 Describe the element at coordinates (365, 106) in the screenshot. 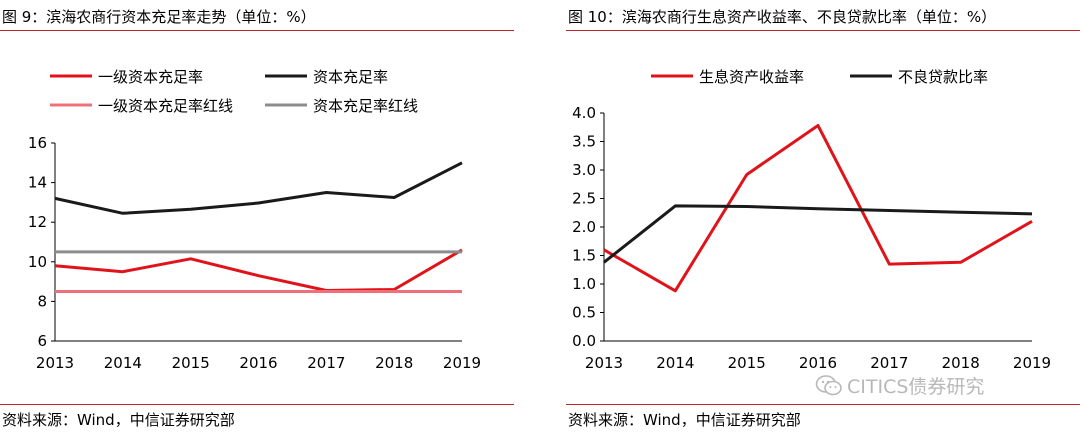

I see `legend-label: 资本充足率红线` at that location.